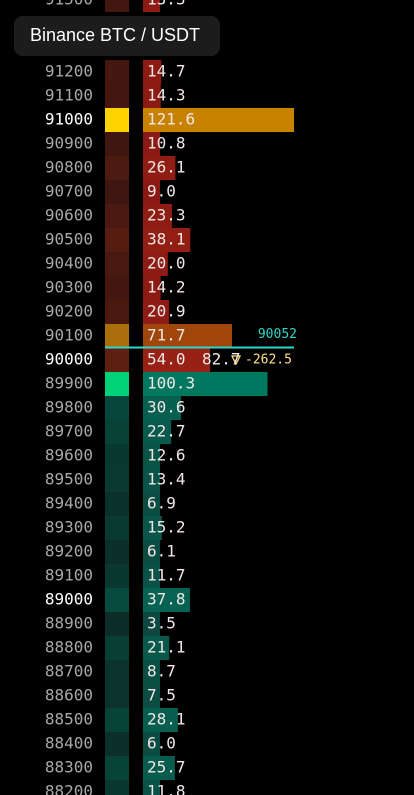 This screenshot has height=795, width=414. I want to click on current-size: 82.7, so click(221, 359).